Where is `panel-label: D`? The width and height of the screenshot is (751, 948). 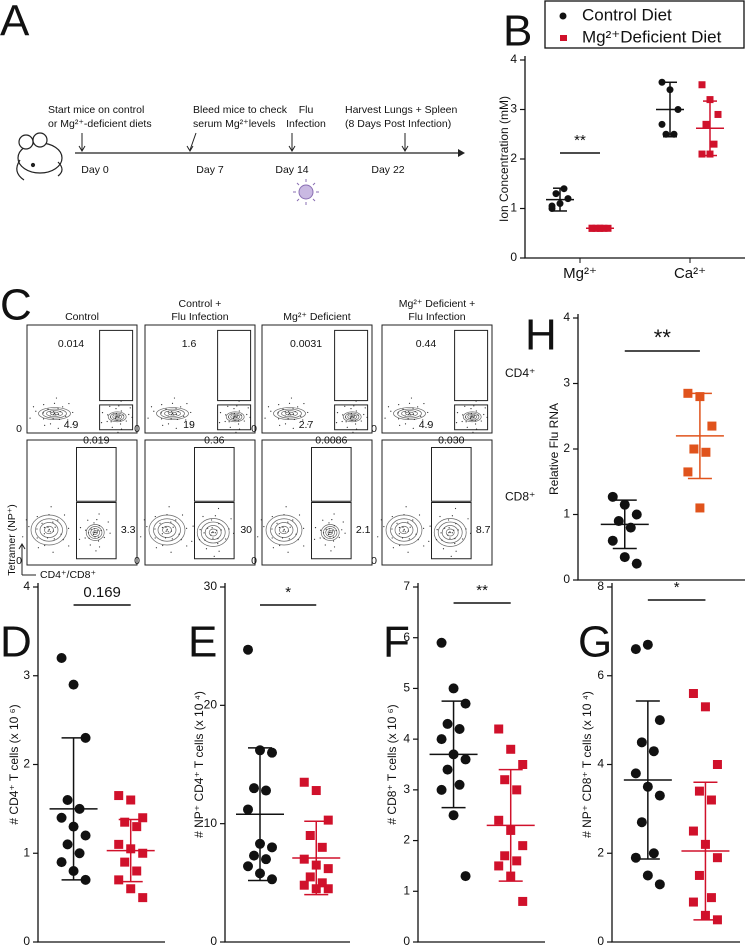 panel-label: D is located at coordinates (16, 642).